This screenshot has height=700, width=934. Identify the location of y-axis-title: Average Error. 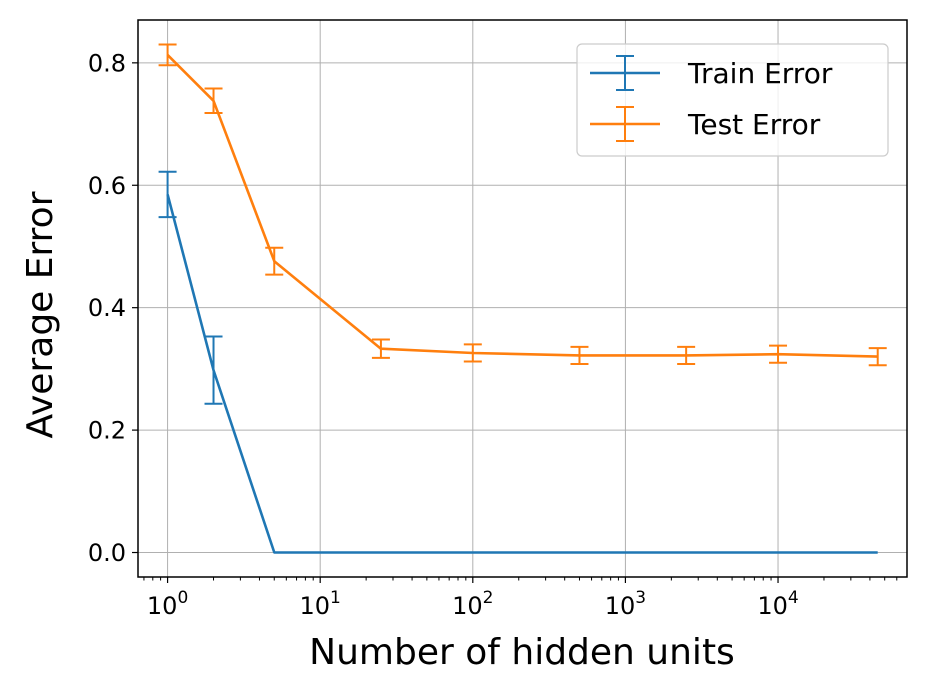
(40, 314).